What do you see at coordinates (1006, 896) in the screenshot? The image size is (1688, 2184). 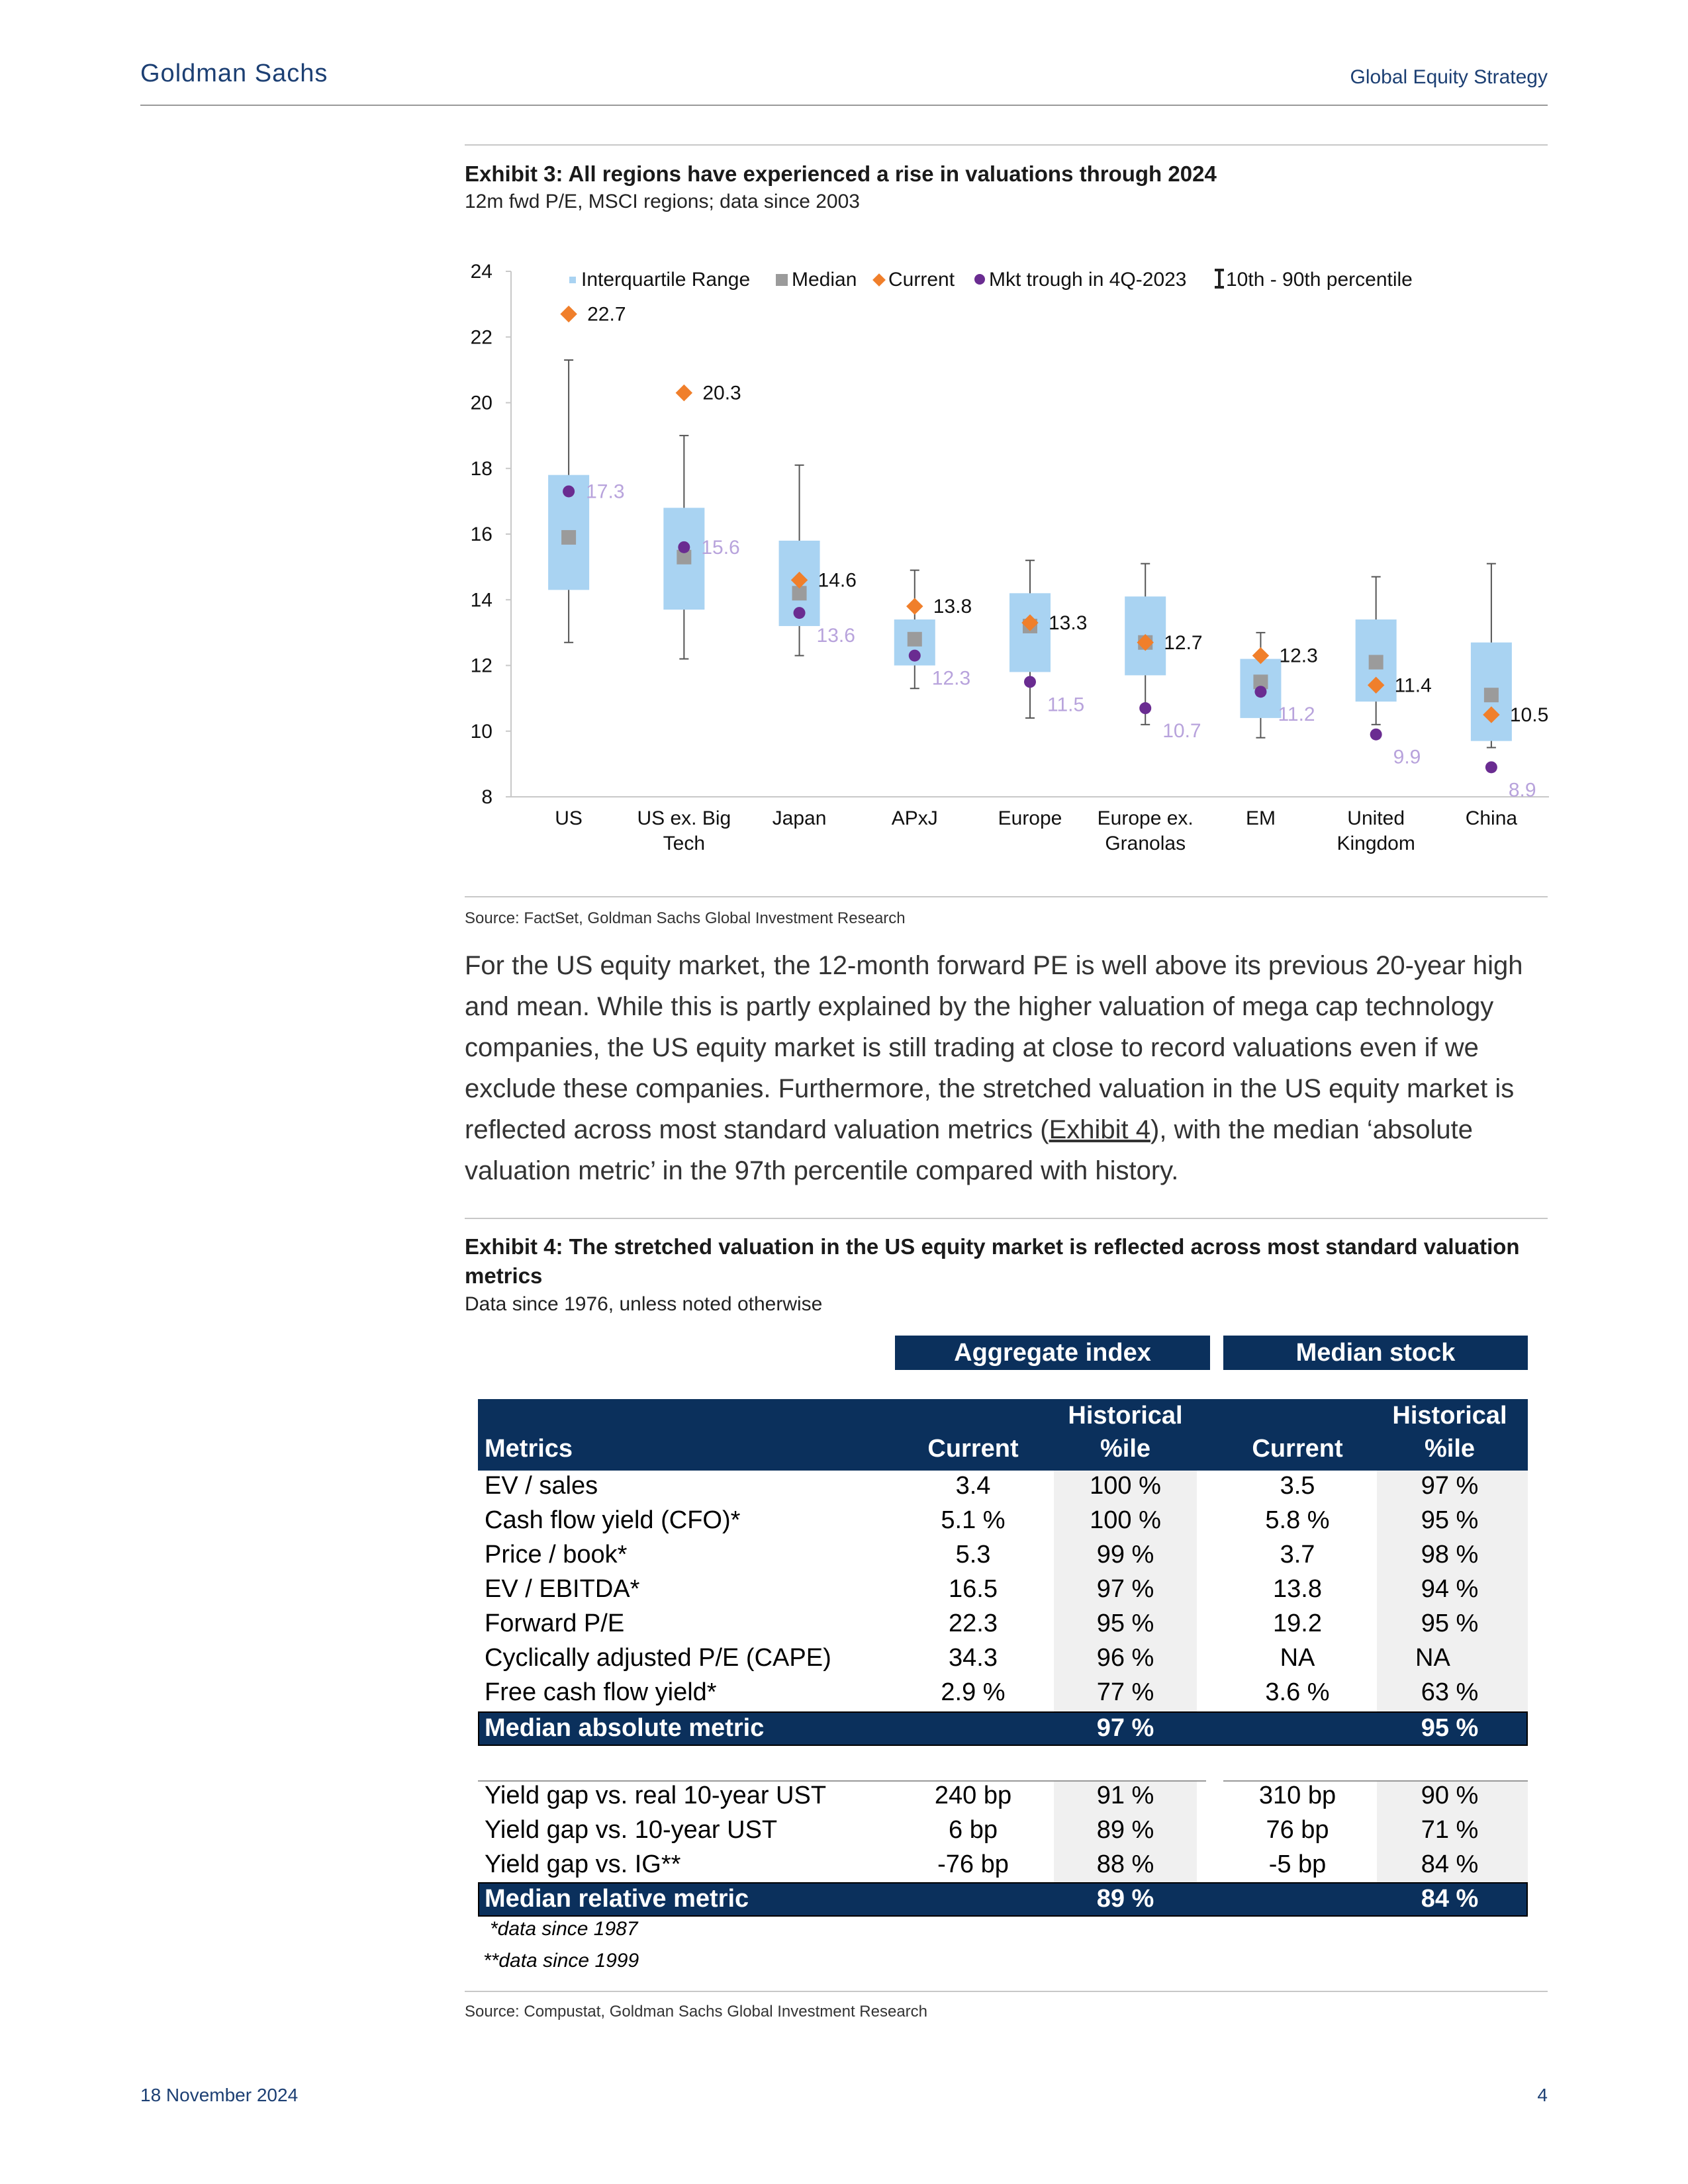 I see `exhibit3-bottom-divider` at bounding box center [1006, 896].